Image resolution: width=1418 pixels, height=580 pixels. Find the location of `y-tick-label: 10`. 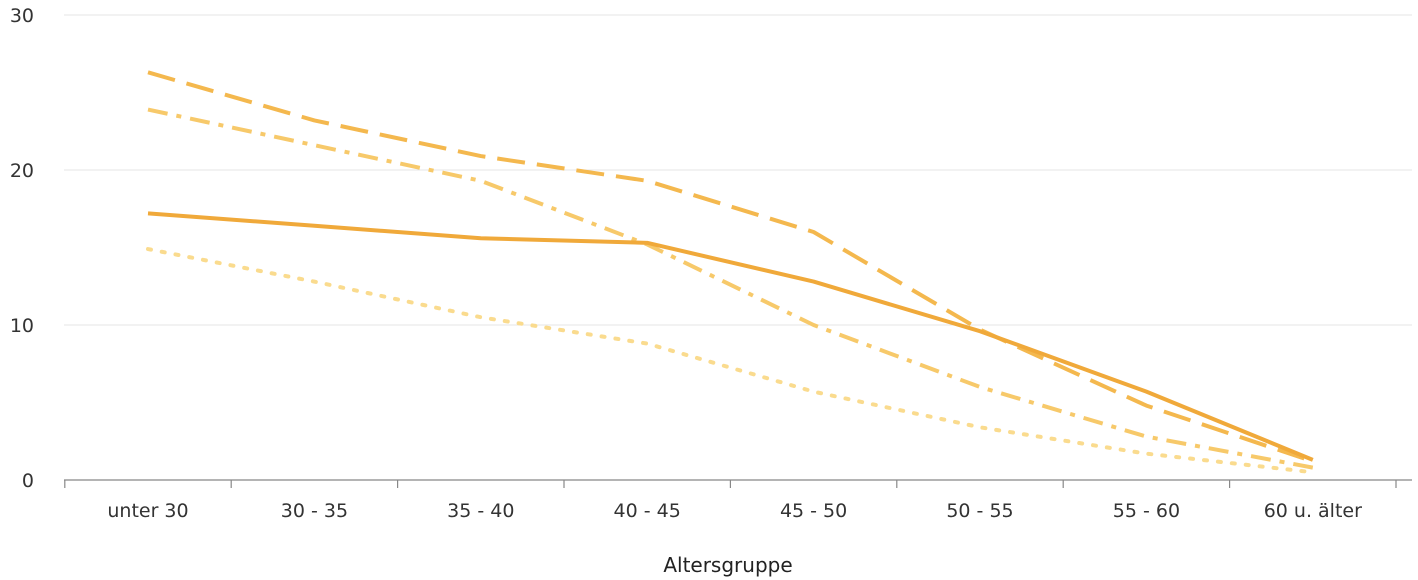

y-tick-label: 10 is located at coordinates (22, 326).